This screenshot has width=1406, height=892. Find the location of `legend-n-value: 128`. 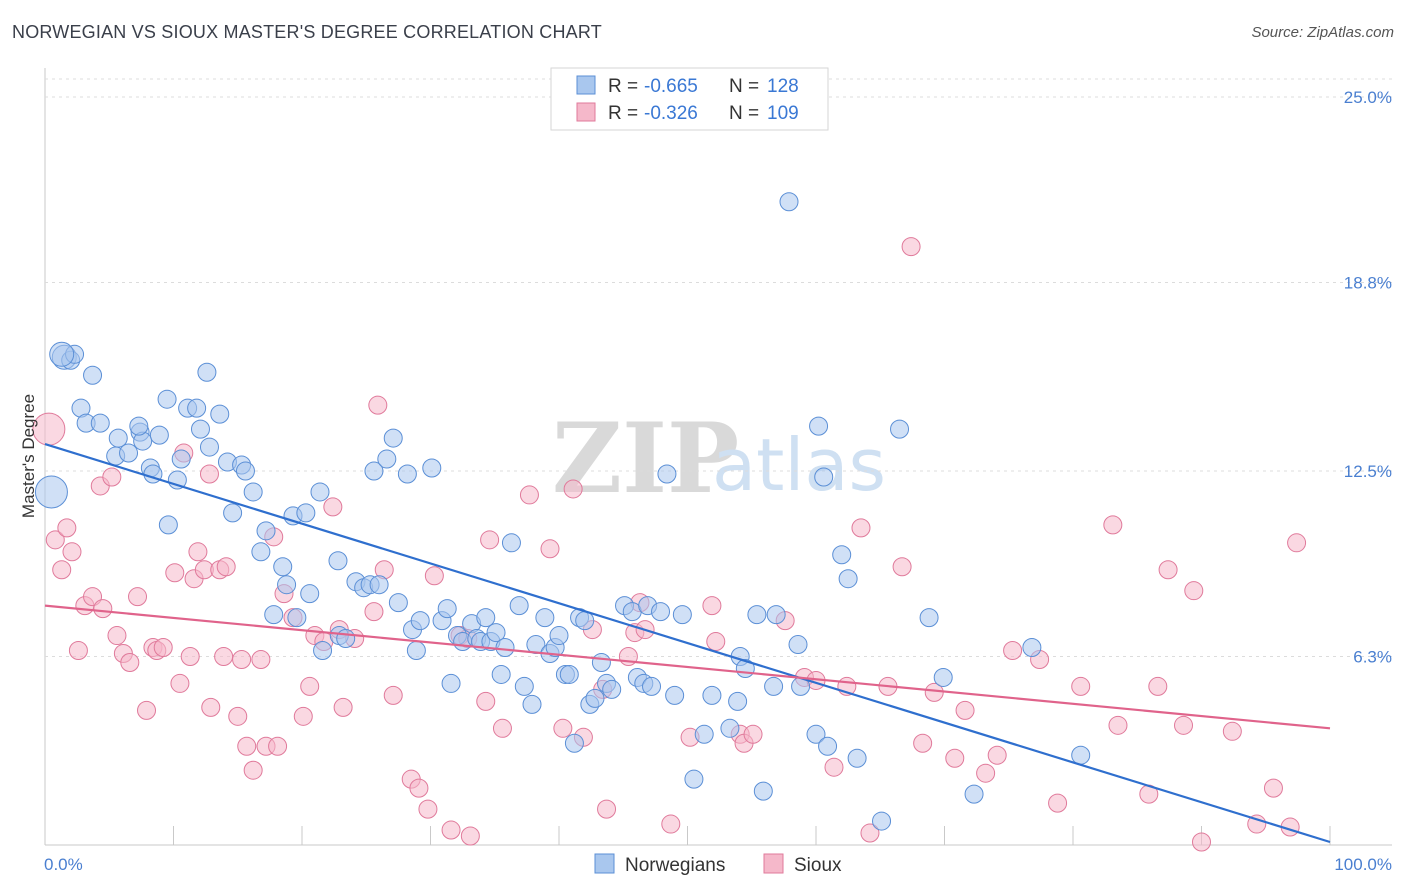

legend-n-value: 128 is located at coordinates (783, 86).